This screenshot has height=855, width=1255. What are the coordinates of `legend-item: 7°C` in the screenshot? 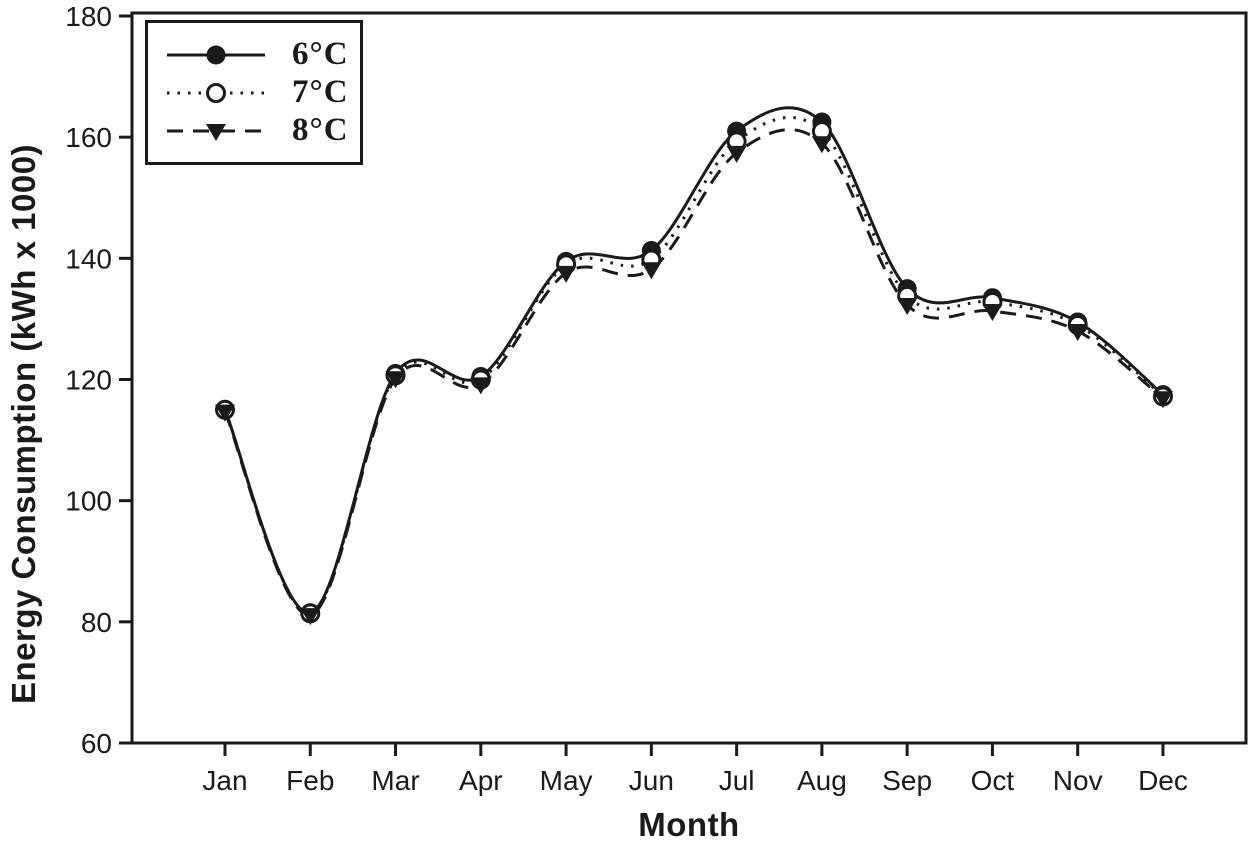 It's located at (254, 93).